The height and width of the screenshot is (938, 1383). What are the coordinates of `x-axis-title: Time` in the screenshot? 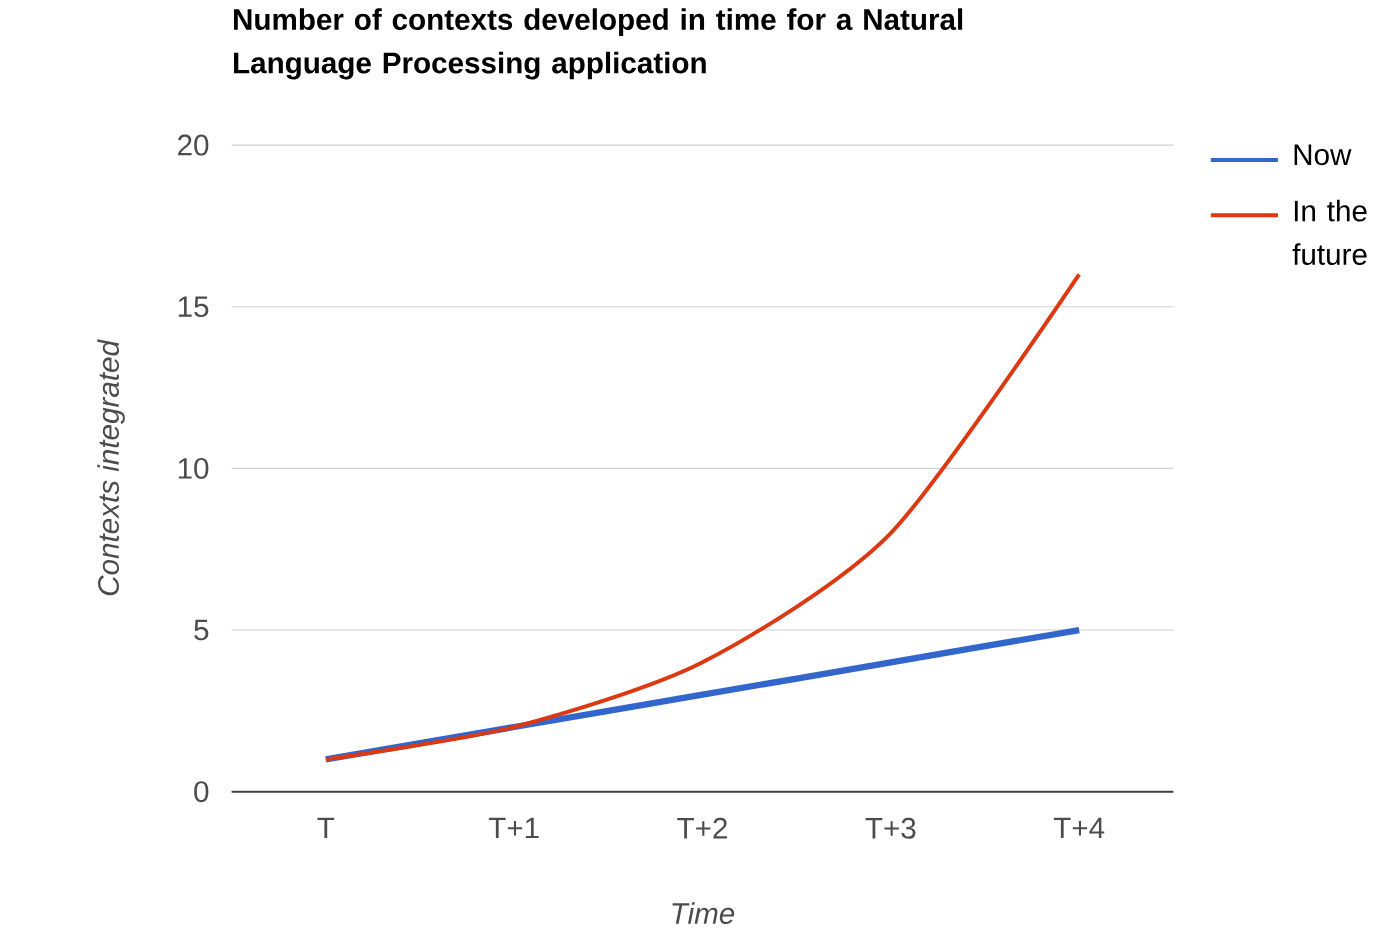 It's located at (703, 913).